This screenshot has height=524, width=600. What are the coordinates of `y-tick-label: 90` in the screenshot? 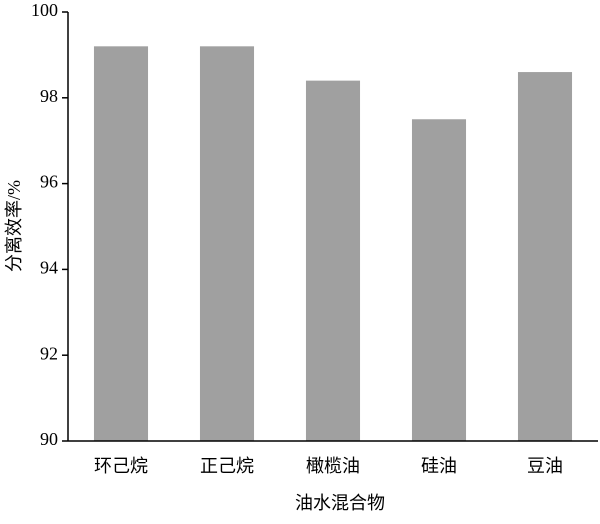 It's located at (49, 439).